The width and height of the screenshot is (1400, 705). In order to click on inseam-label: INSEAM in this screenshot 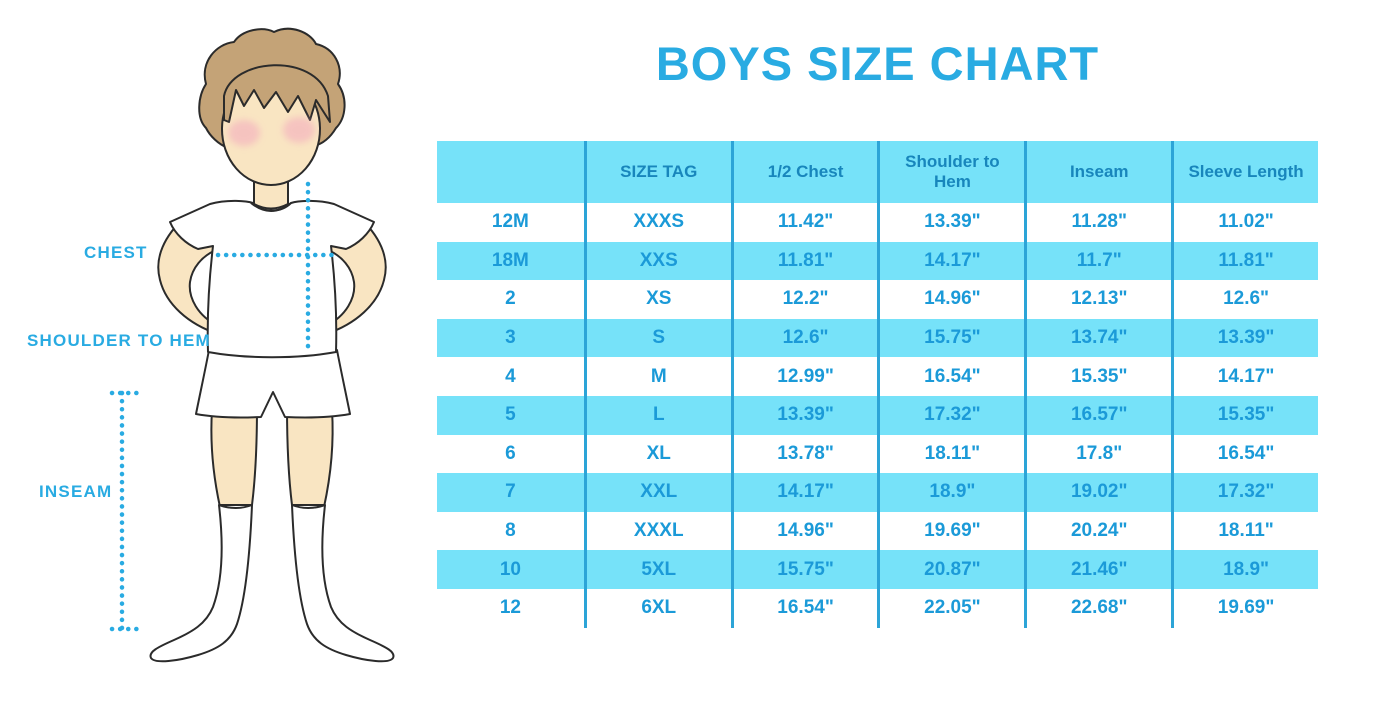, I will do `click(76, 491)`.